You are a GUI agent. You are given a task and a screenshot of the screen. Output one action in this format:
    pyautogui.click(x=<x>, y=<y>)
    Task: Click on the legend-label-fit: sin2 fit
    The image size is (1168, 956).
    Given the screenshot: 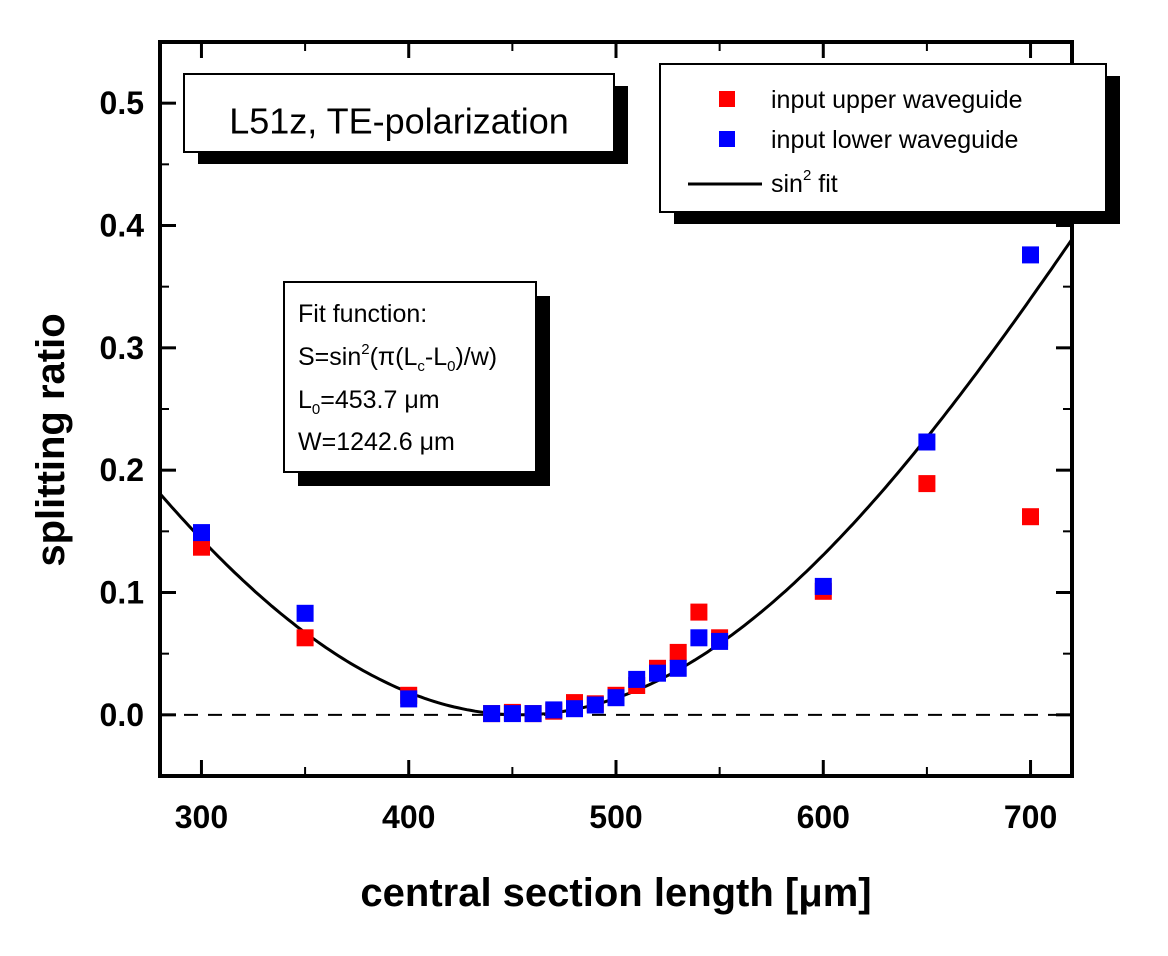 What is the action you would take?
    pyautogui.click(x=804, y=182)
    